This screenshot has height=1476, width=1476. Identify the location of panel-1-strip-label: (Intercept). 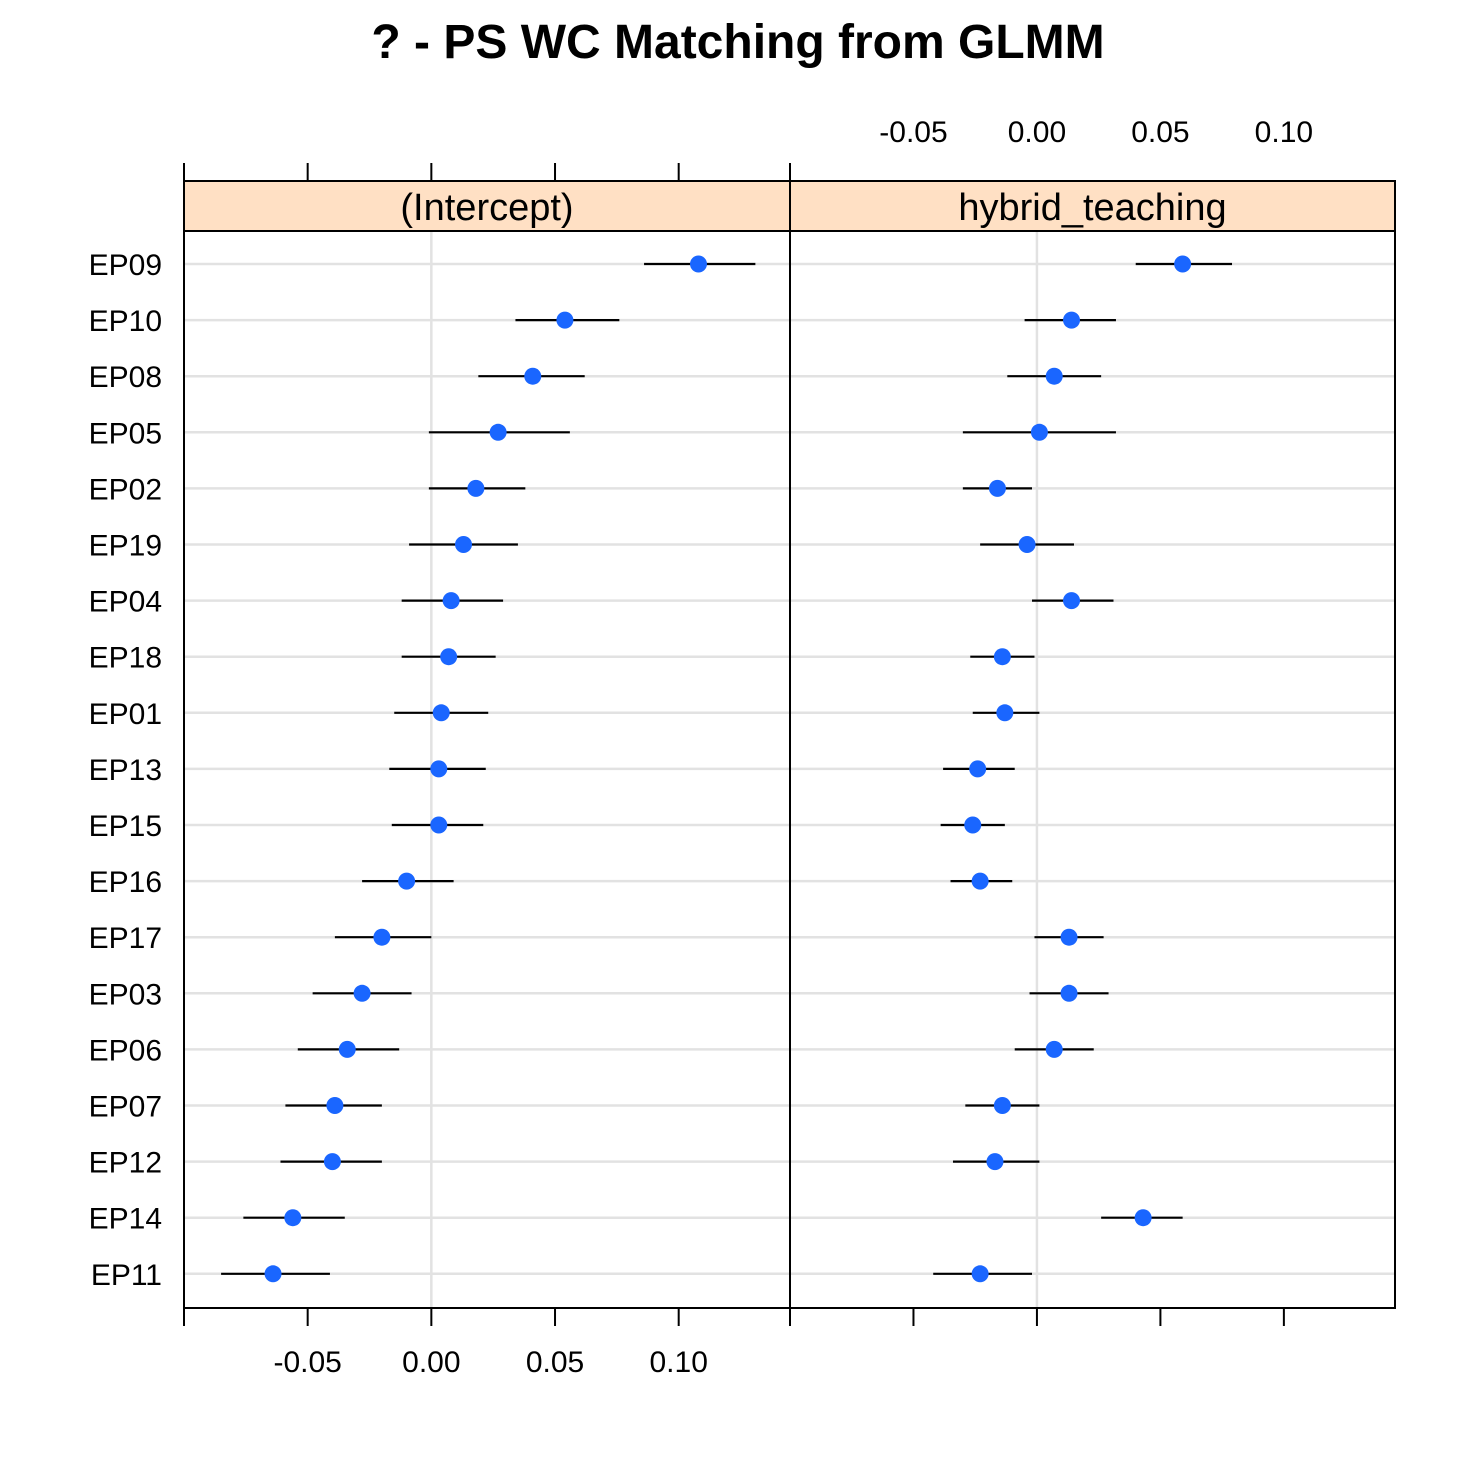
(486, 208).